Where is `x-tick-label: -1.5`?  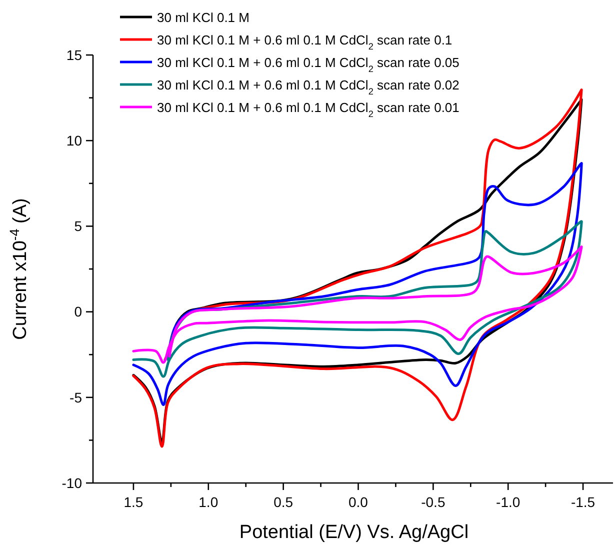
x-tick-label: -1.5 is located at coordinates (583, 502).